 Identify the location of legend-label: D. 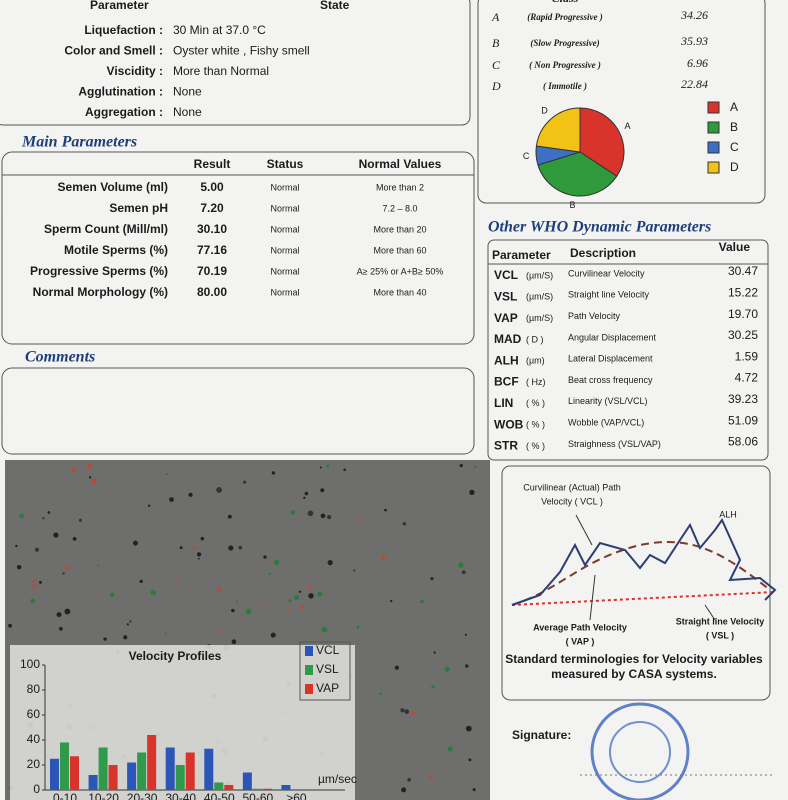
(734, 167).